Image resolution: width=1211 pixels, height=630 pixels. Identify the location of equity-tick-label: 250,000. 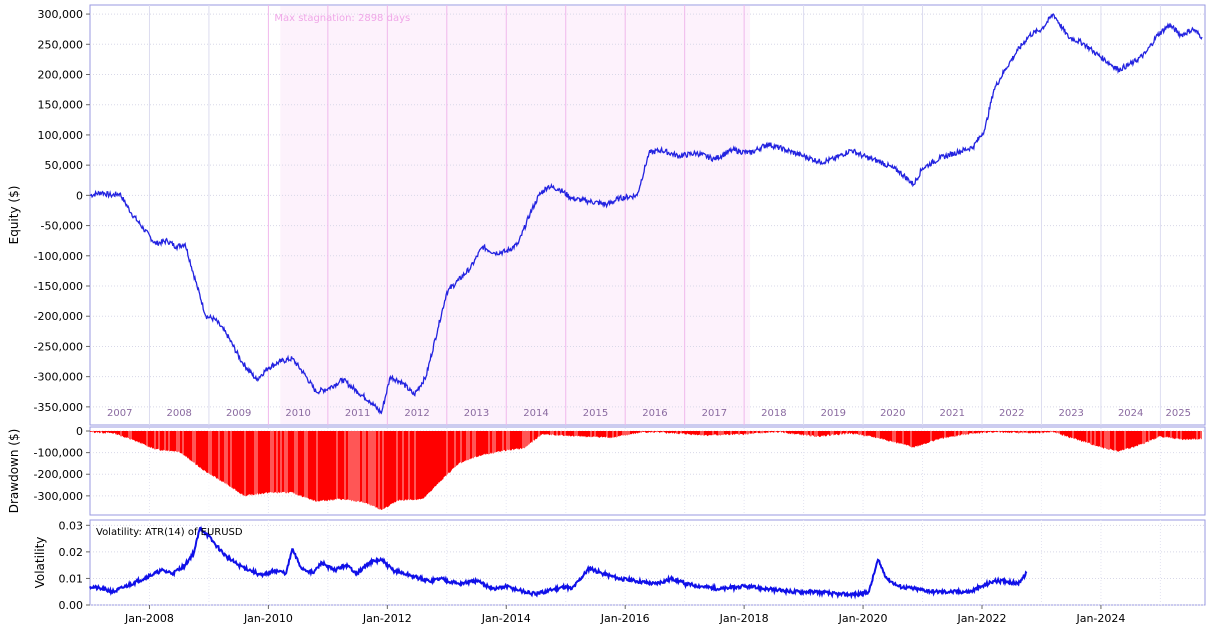
(61, 44).